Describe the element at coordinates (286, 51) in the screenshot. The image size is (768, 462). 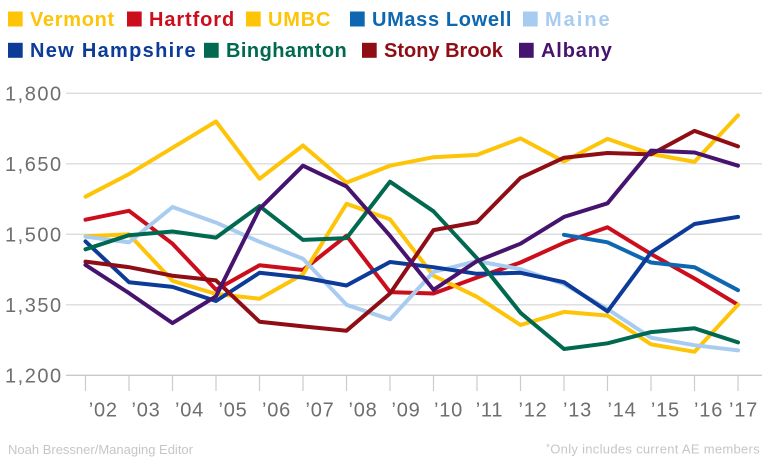
I see `svg-text: Binghamton` at that location.